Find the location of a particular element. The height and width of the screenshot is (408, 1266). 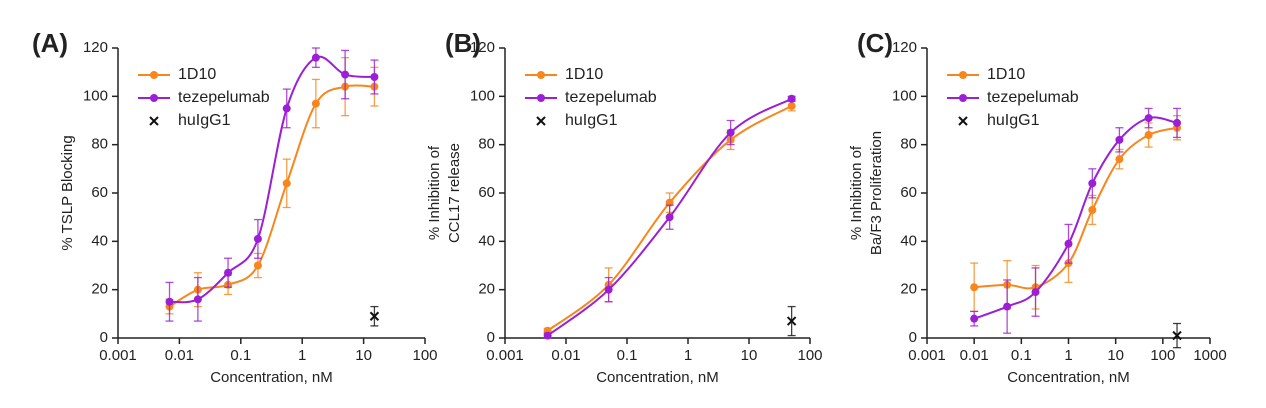

panel-label: (A) is located at coordinates (50, 43).